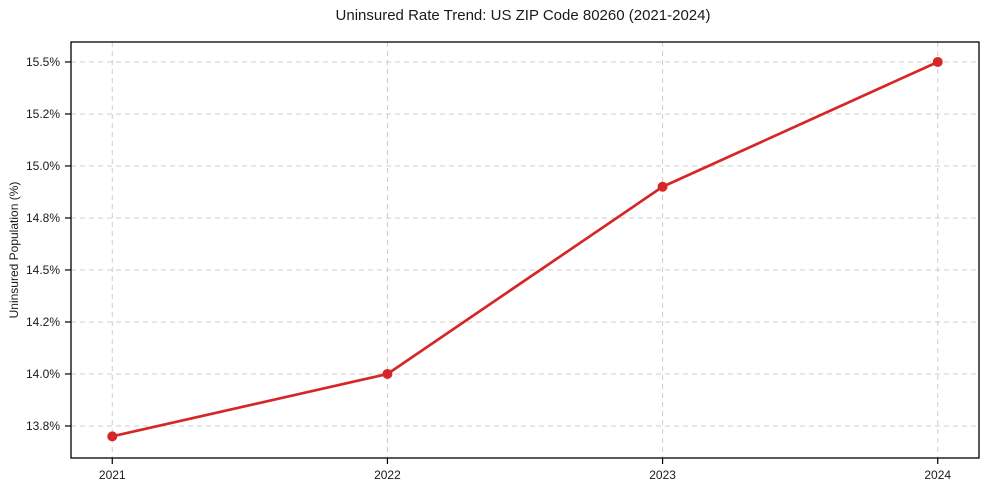 This screenshot has height=490, width=989. What do you see at coordinates (43, 322) in the screenshot?
I see `y-tick-label: 14.2%` at bounding box center [43, 322].